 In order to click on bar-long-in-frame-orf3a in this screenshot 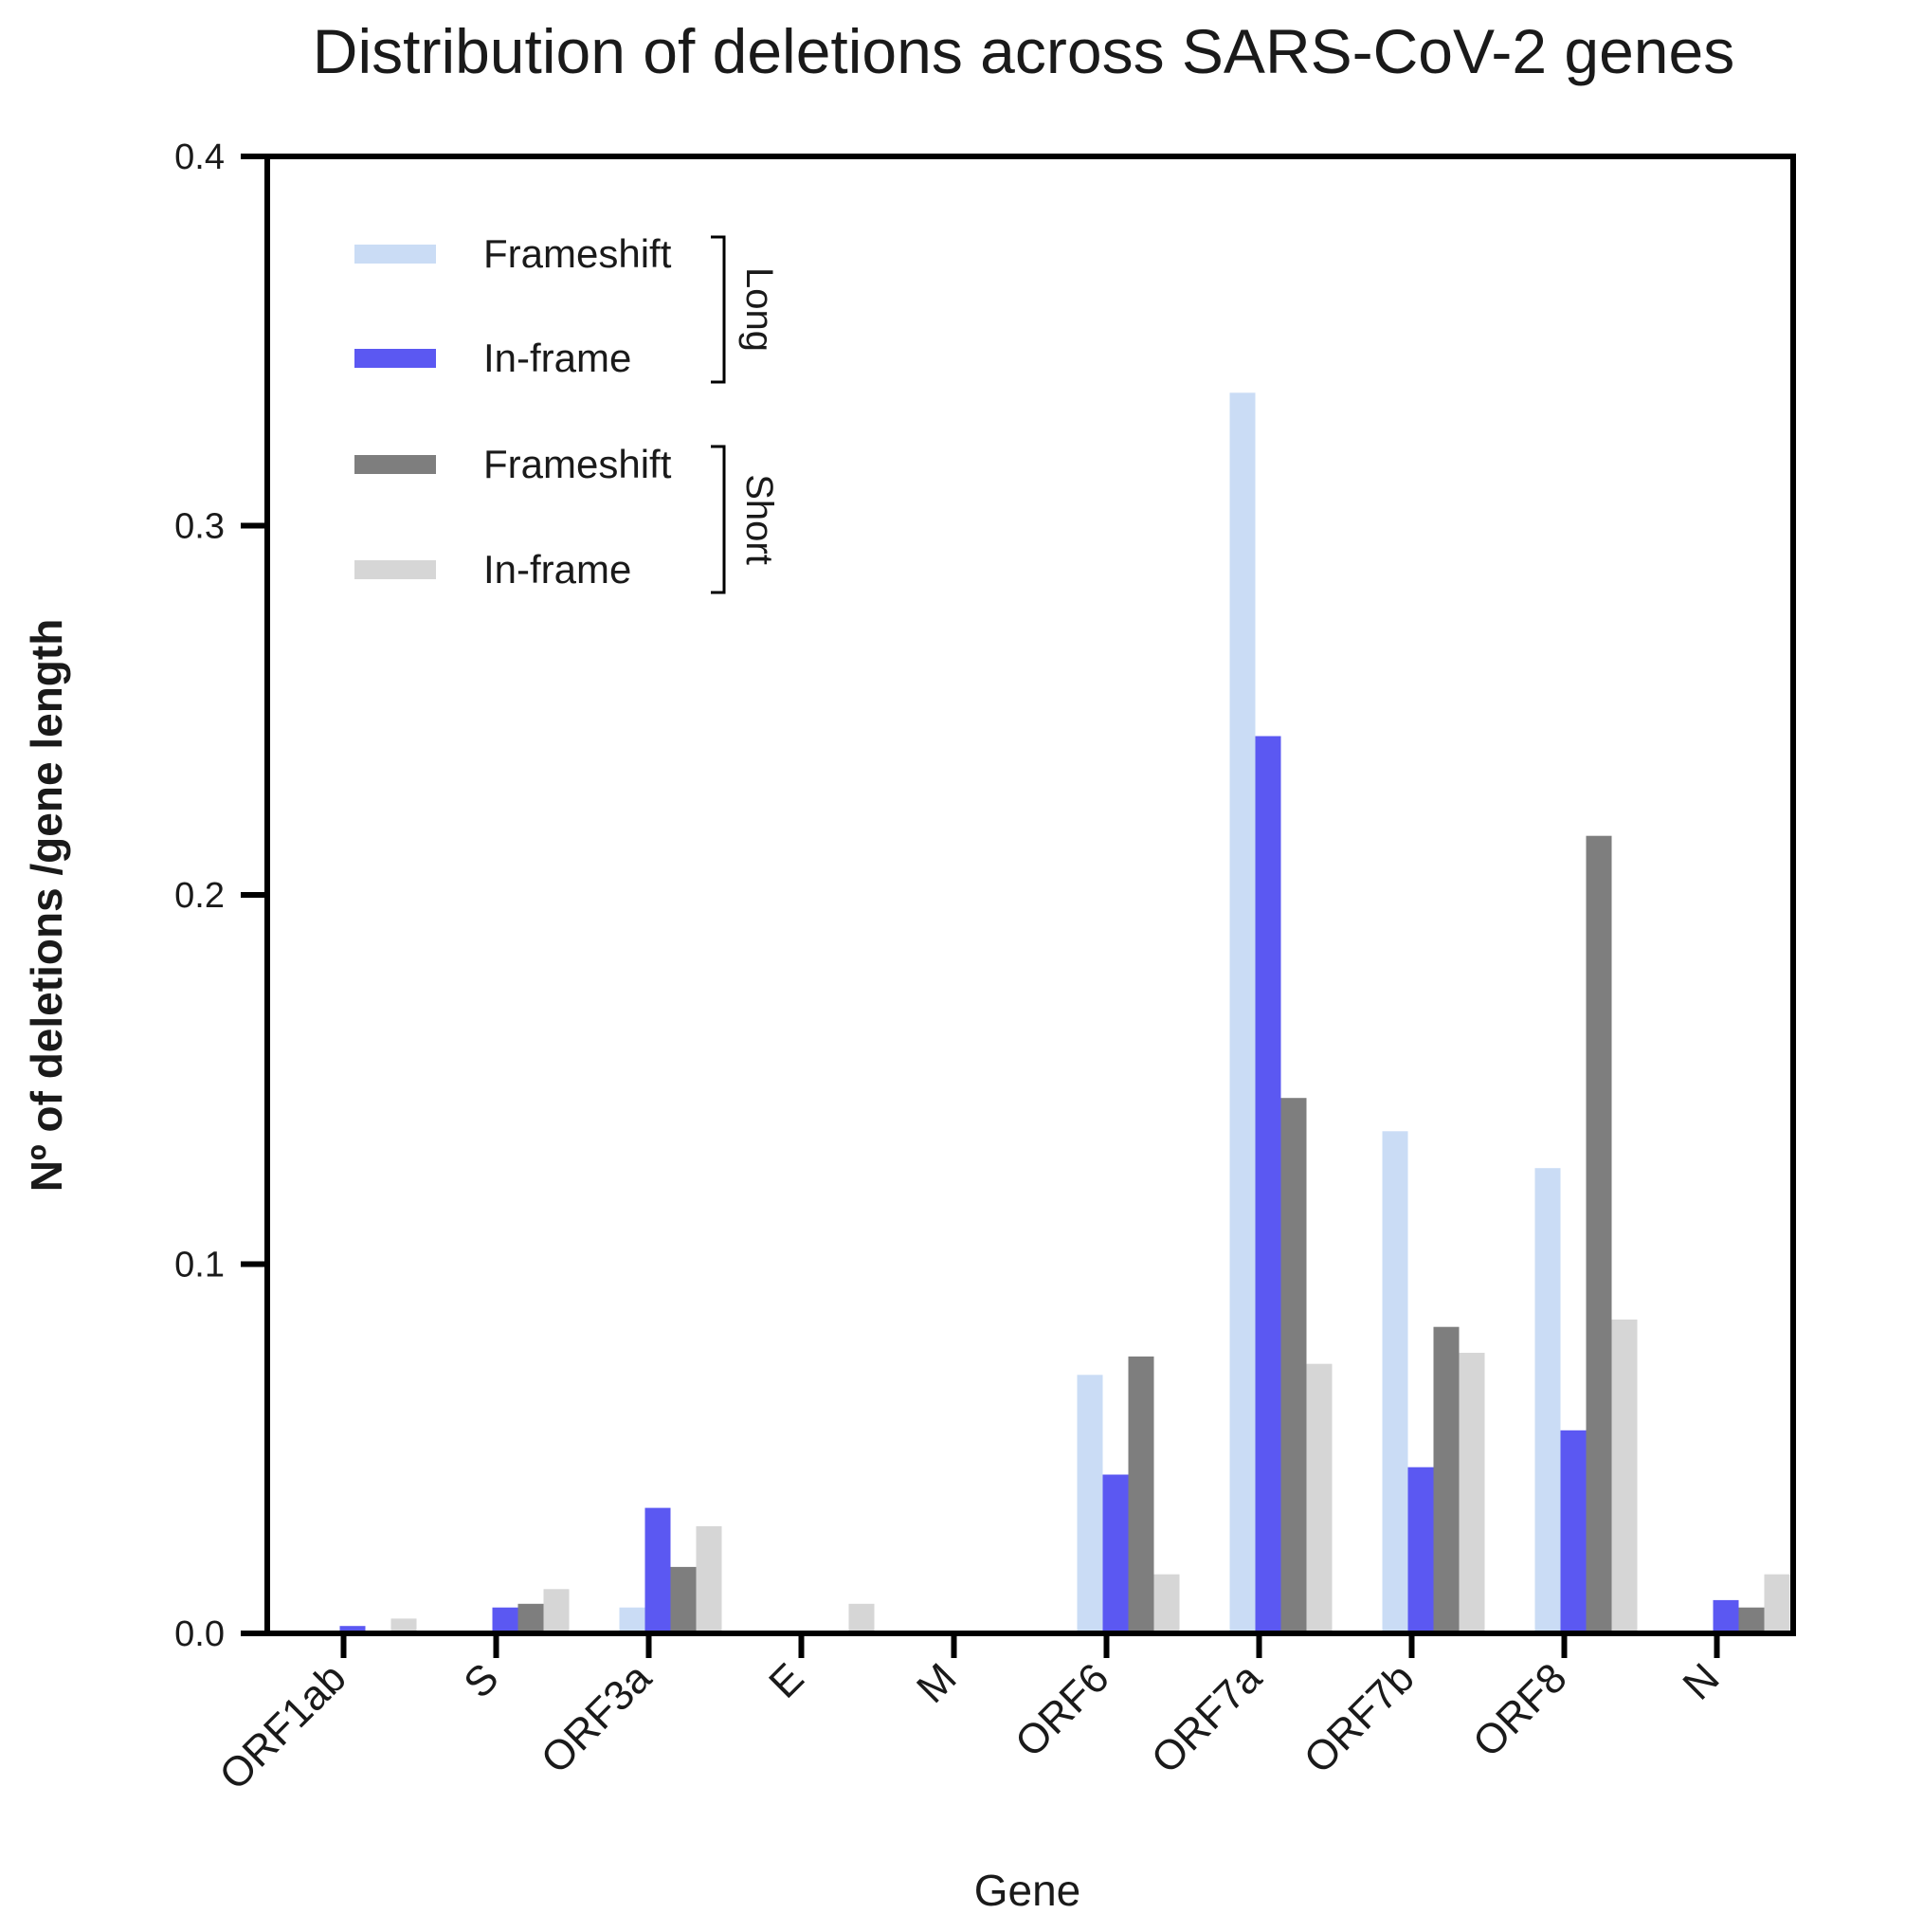, I will do `click(657, 1570)`.